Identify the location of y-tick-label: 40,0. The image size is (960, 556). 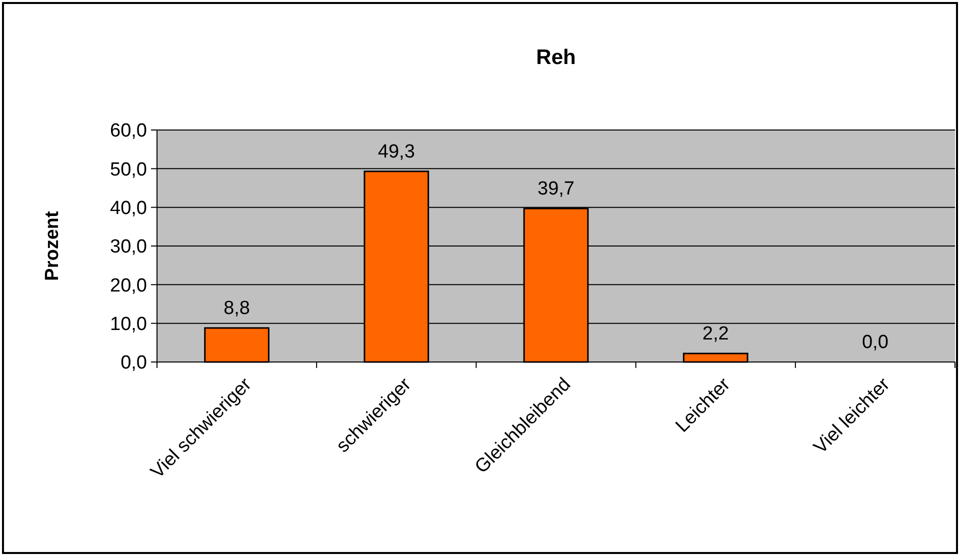
(128, 208).